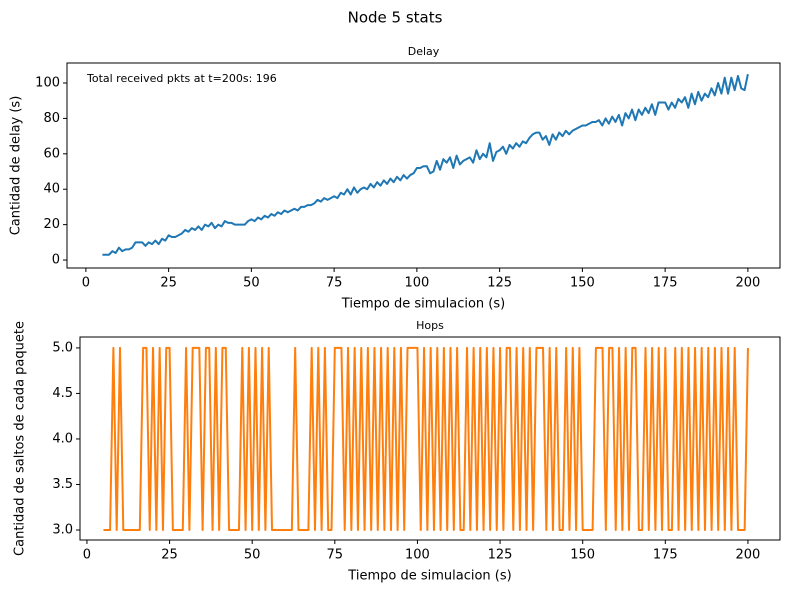 Image resolution: width=790 pixels, height=592 pixels. I want to click on y-axis-label: Cantidad de saltos de cada paquete, so click(20, 438).